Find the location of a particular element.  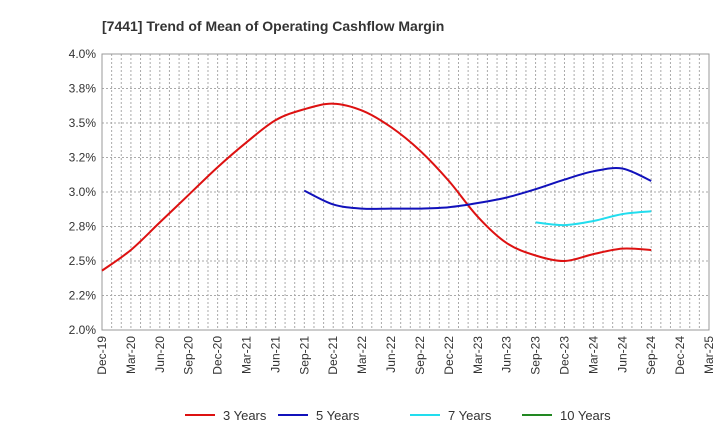

x-tick-label: Mar-23 is located at coordinates (478, 355).